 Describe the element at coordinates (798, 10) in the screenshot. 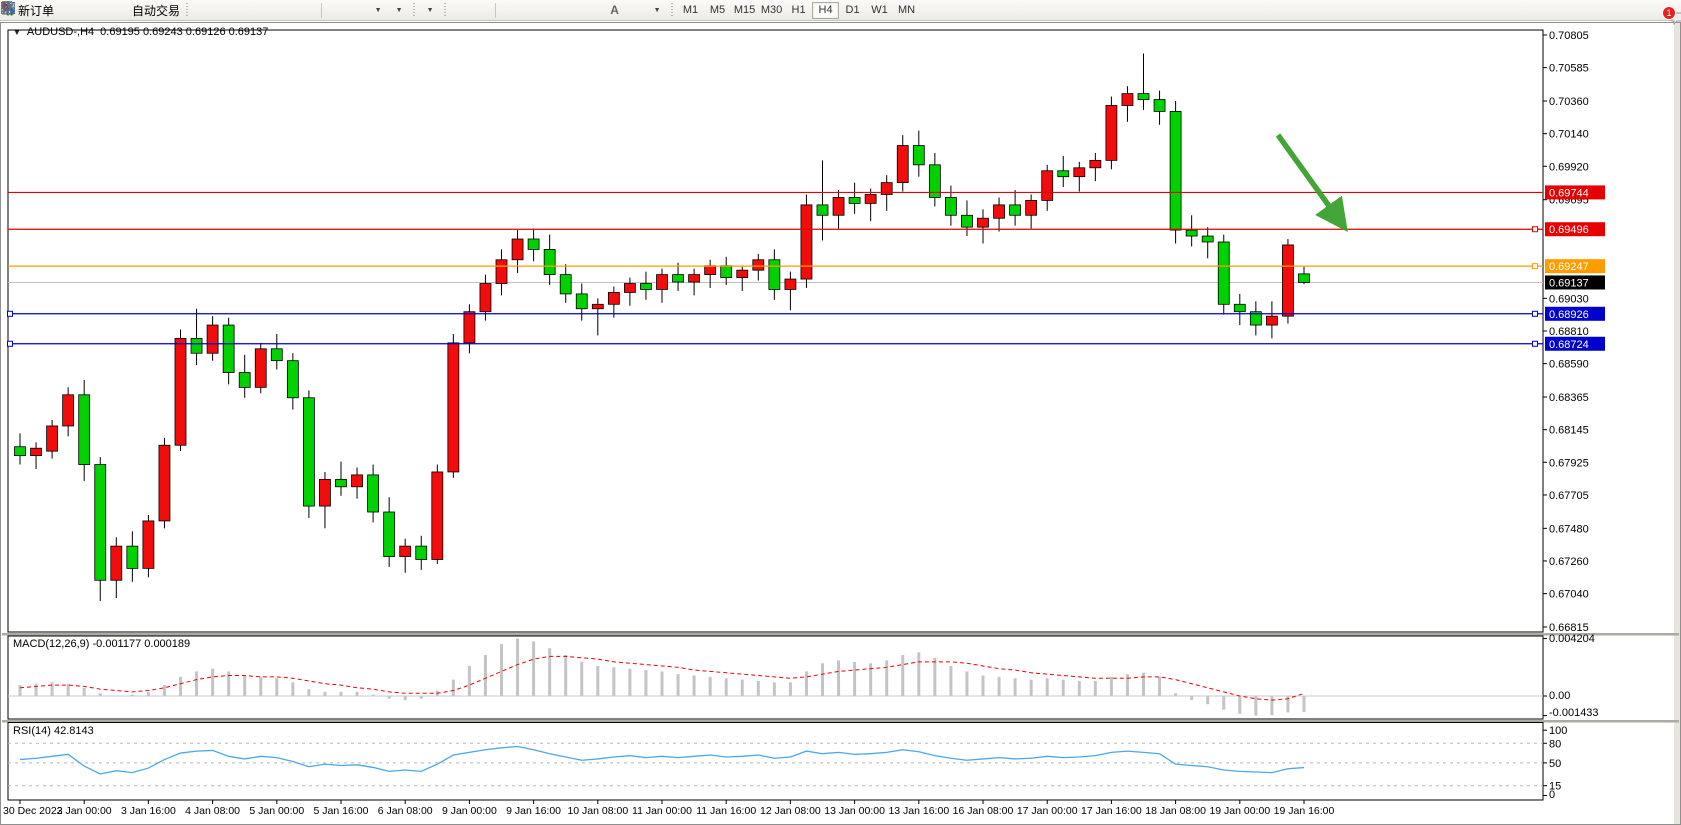

I see `timeframe-H1: H1` at that location.